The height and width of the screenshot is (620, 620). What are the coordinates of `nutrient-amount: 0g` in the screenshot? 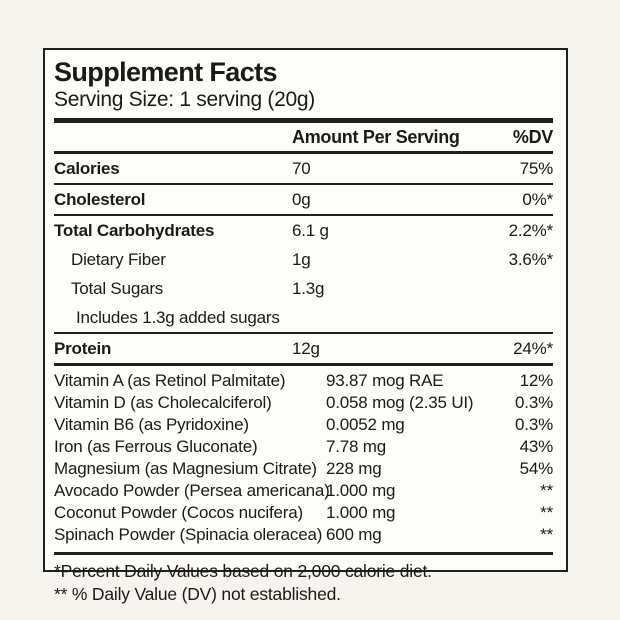 It's located at (301, 199).